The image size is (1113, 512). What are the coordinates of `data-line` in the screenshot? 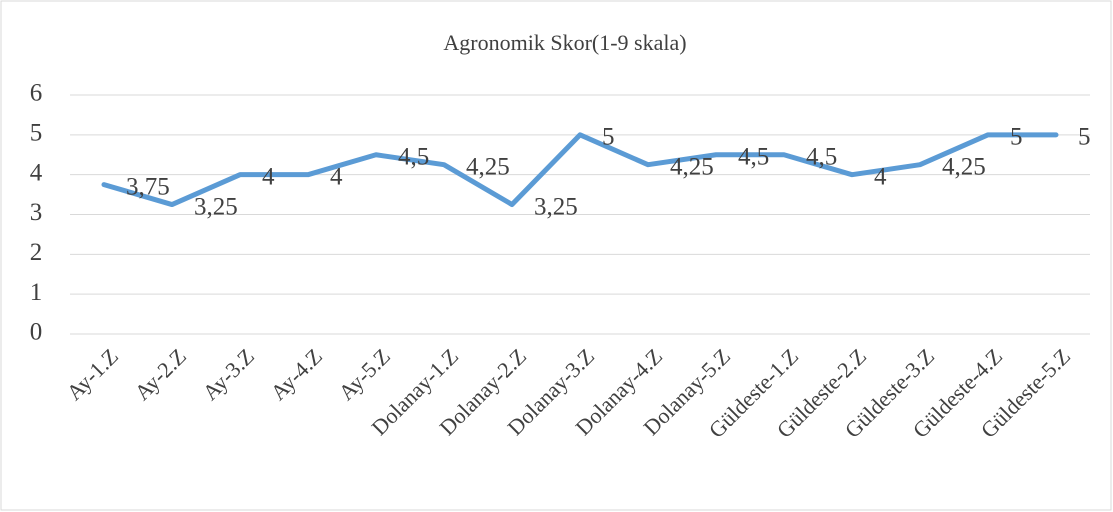 It's located at (580, 170).